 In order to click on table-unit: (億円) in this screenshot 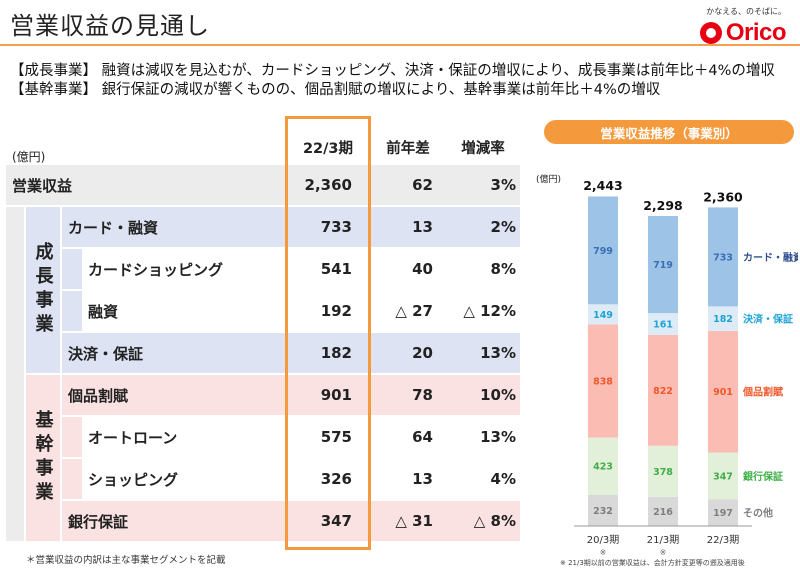, I will do `click(29, 157)`.